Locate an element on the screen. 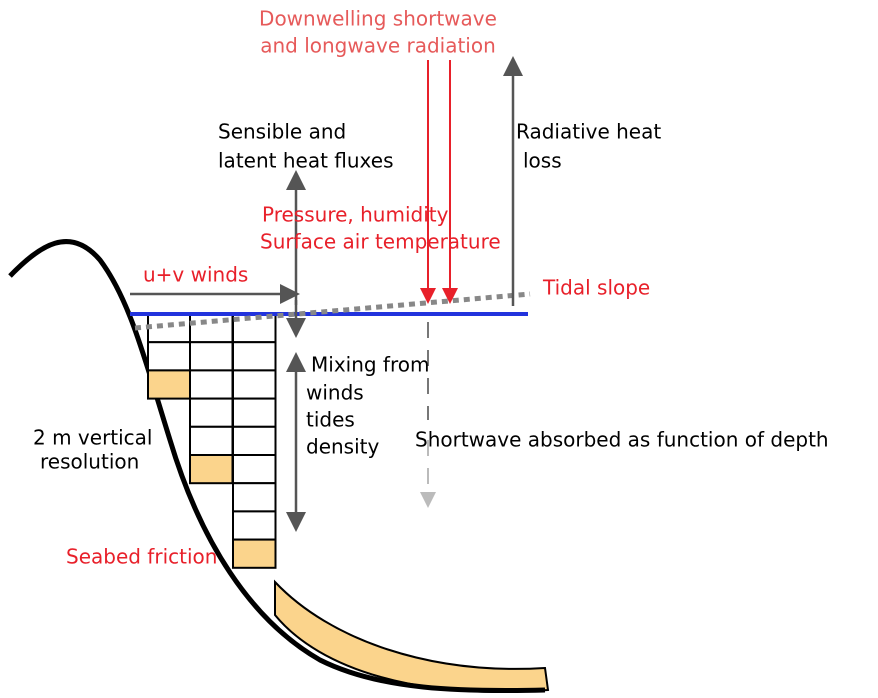  label: density is located at coordinates (342, 447).